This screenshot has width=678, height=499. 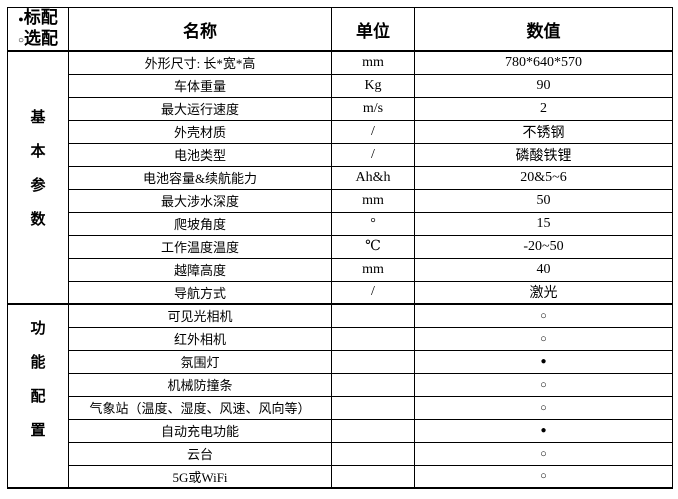 I want to click on spec-name: 气象站（温度、湿度、风速、风向等）, so click(x=200, y=407).